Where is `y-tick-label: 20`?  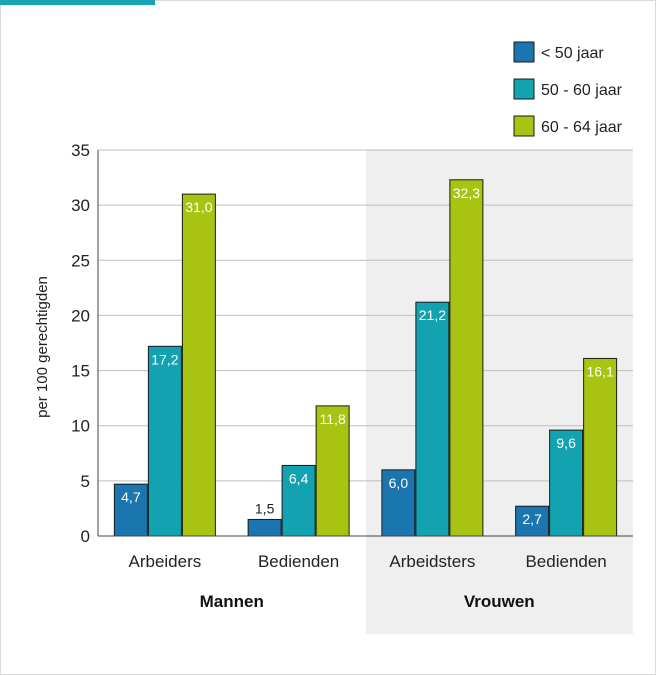
y-tick-label: 20 is located at coordinates (80, 315).